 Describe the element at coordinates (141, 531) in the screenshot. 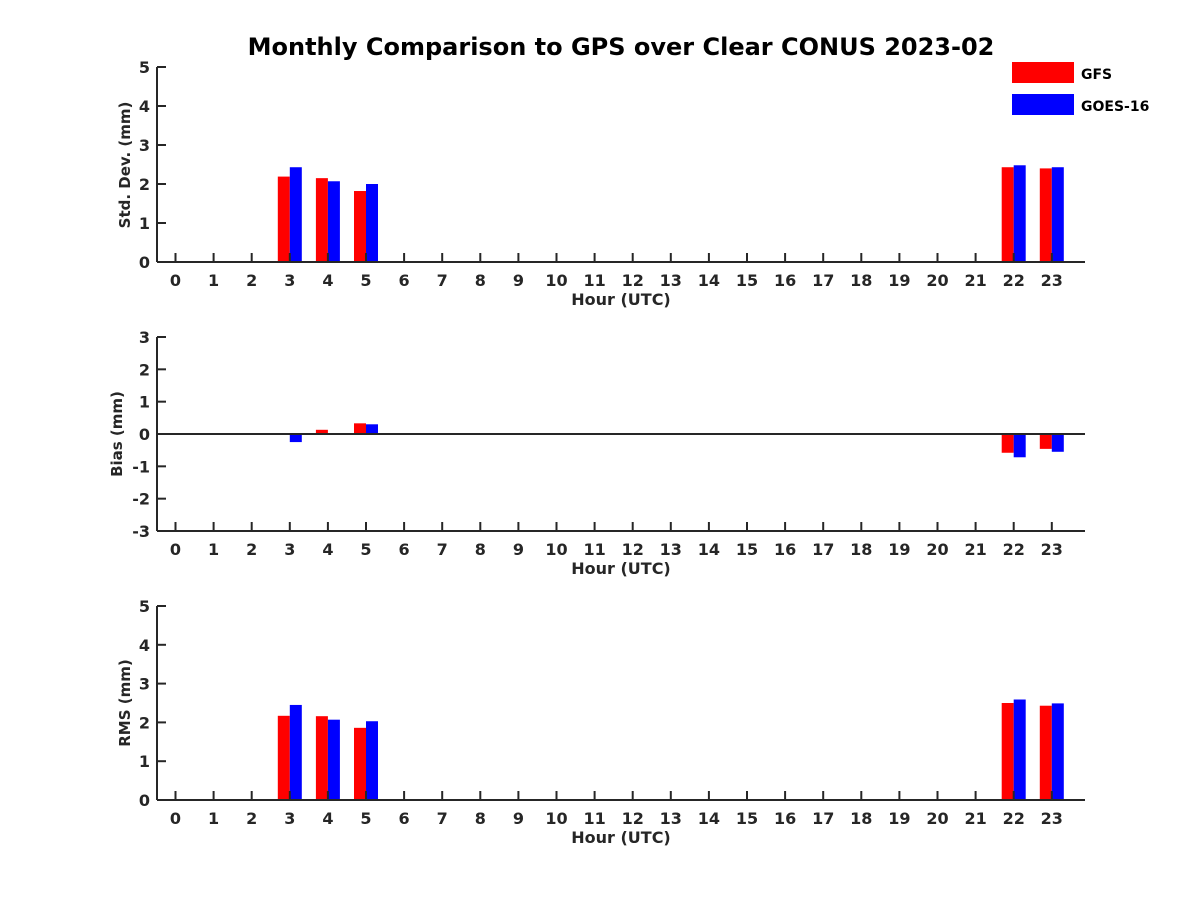

I see `y-tick-label: -3` at that location.